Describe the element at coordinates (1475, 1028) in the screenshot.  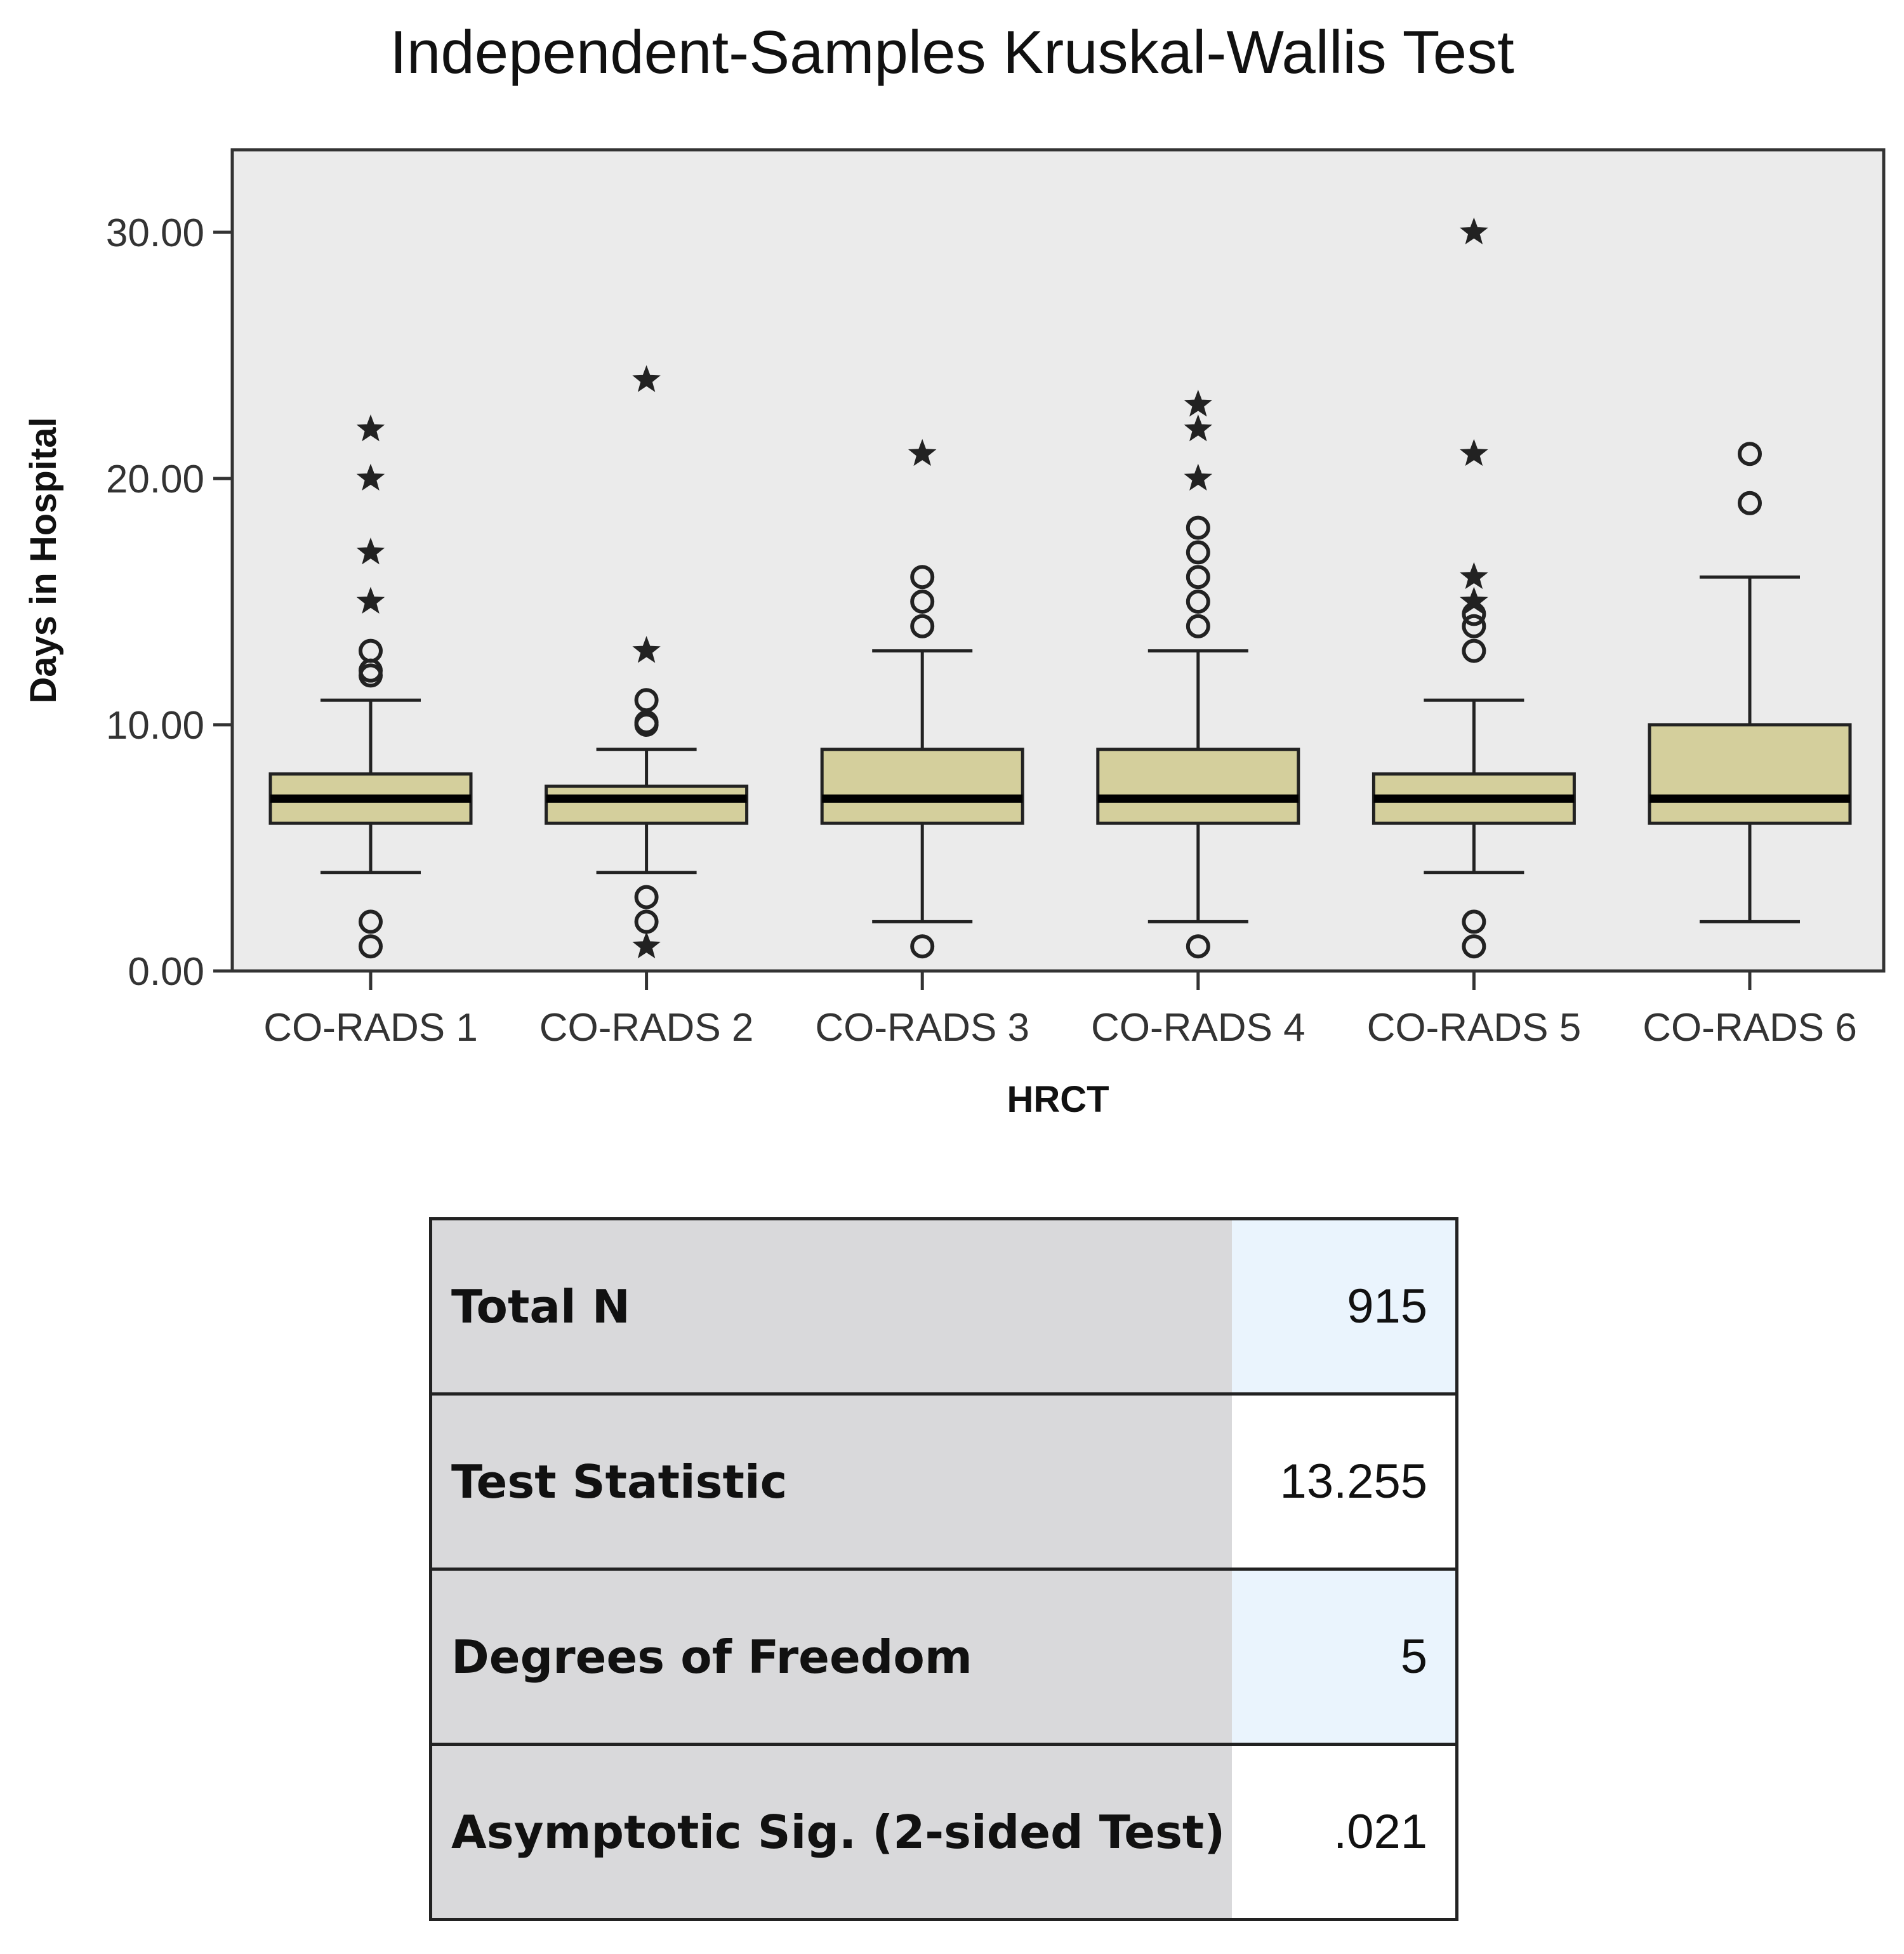
I see `x-tick-label: CO-RADS 5` at that location.